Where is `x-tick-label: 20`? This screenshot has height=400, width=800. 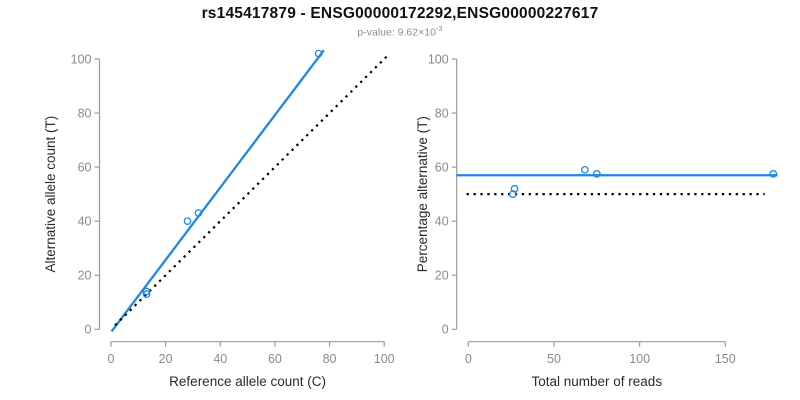
x-tick-label: 20 is located at coordinates (166, 359).